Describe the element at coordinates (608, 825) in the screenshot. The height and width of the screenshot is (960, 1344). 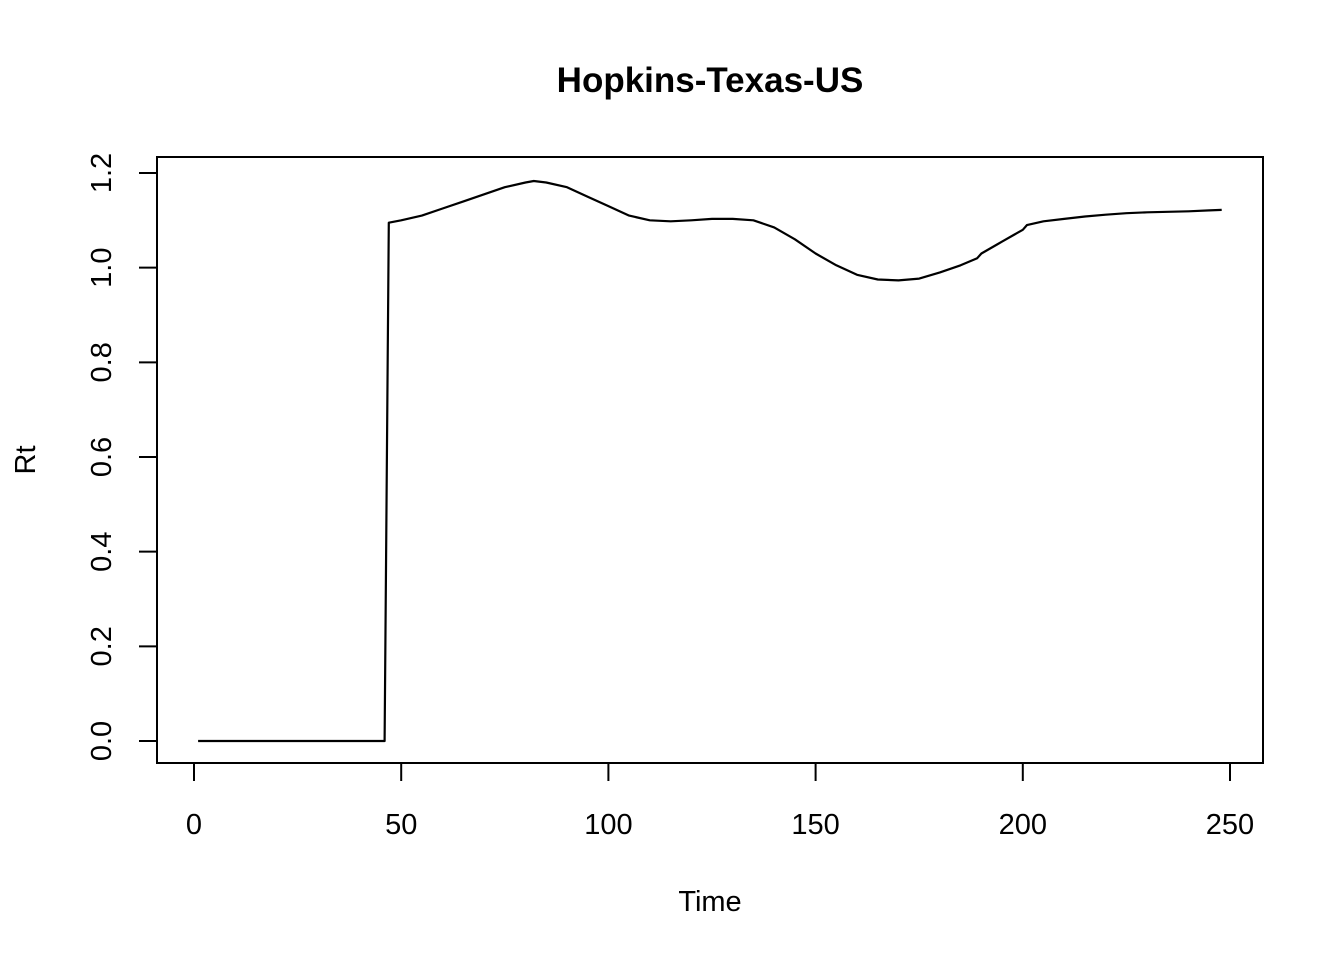
I see `x-tick-label: 100` at that location.